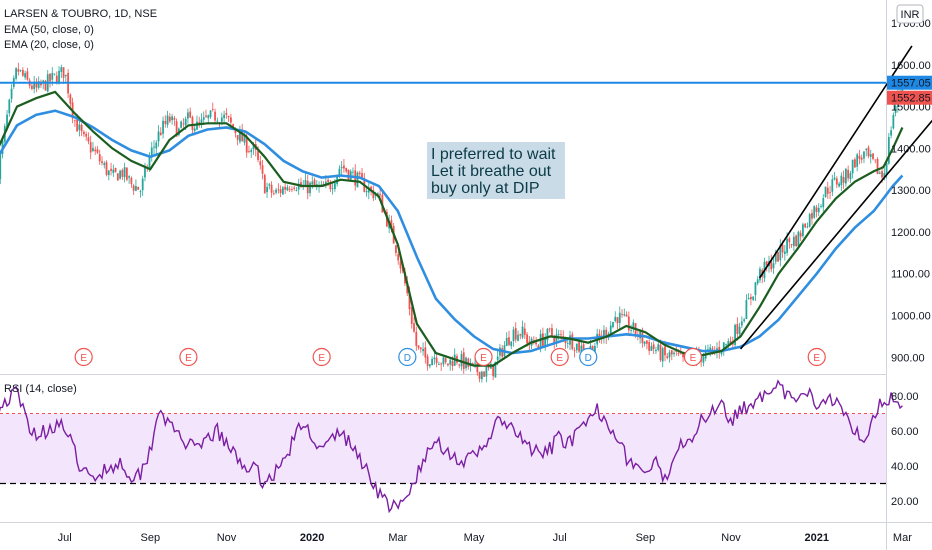 This screenshot has width=932, height=550. Describe the element at coordinates (485, 538) in the screenshot. I see `time-axis: Jul Sep Nov 2020 Mar May Jul Sep Nov 2021 Mar` at that location.